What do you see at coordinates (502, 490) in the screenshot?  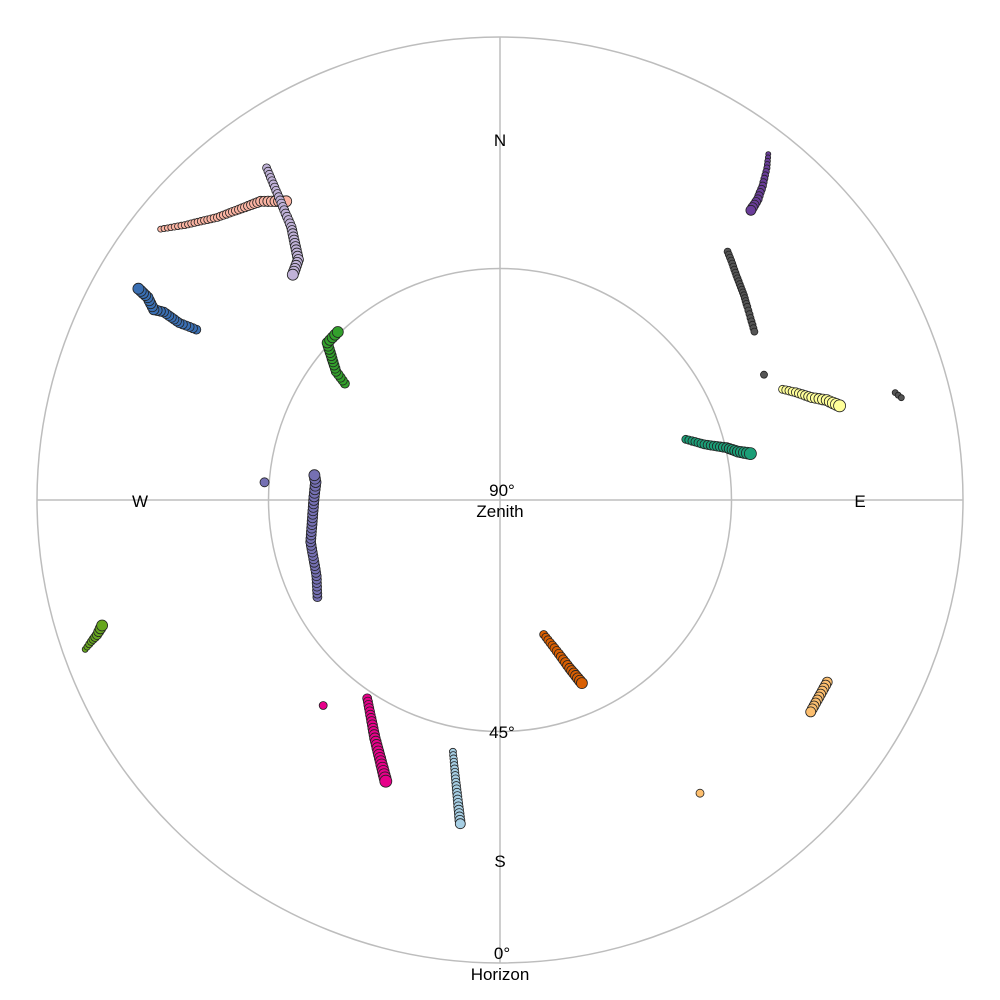 I see `zenith-value-label: 90°` at bounding box center [502, 490].